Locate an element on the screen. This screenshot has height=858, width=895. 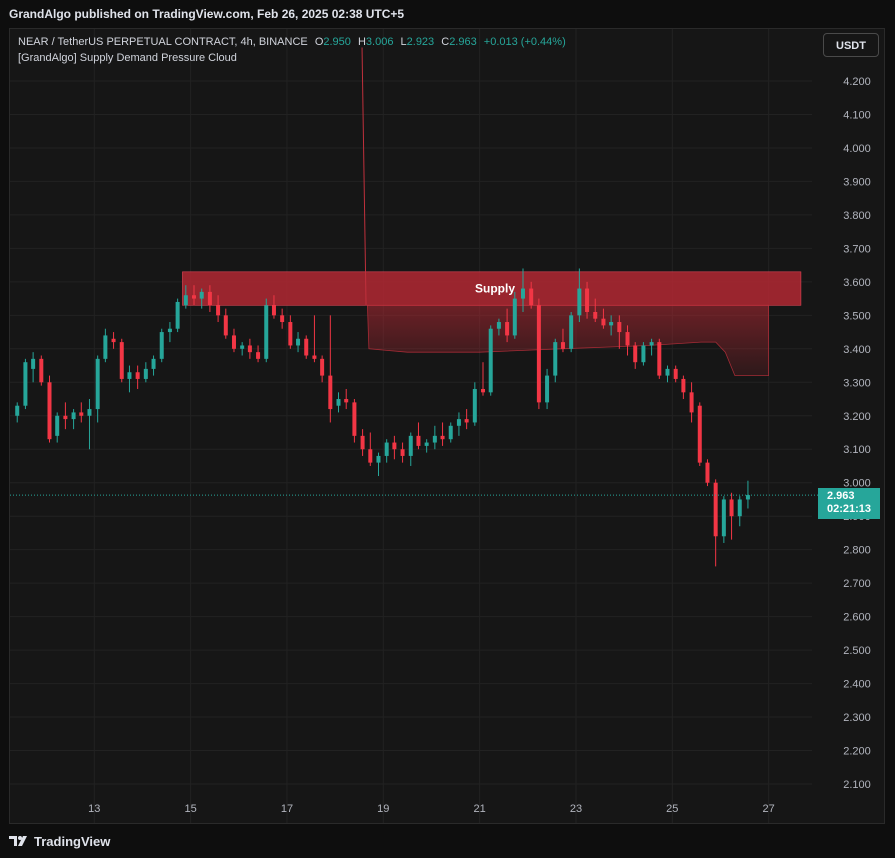
close-label: C is located at coordinates (445, 42).